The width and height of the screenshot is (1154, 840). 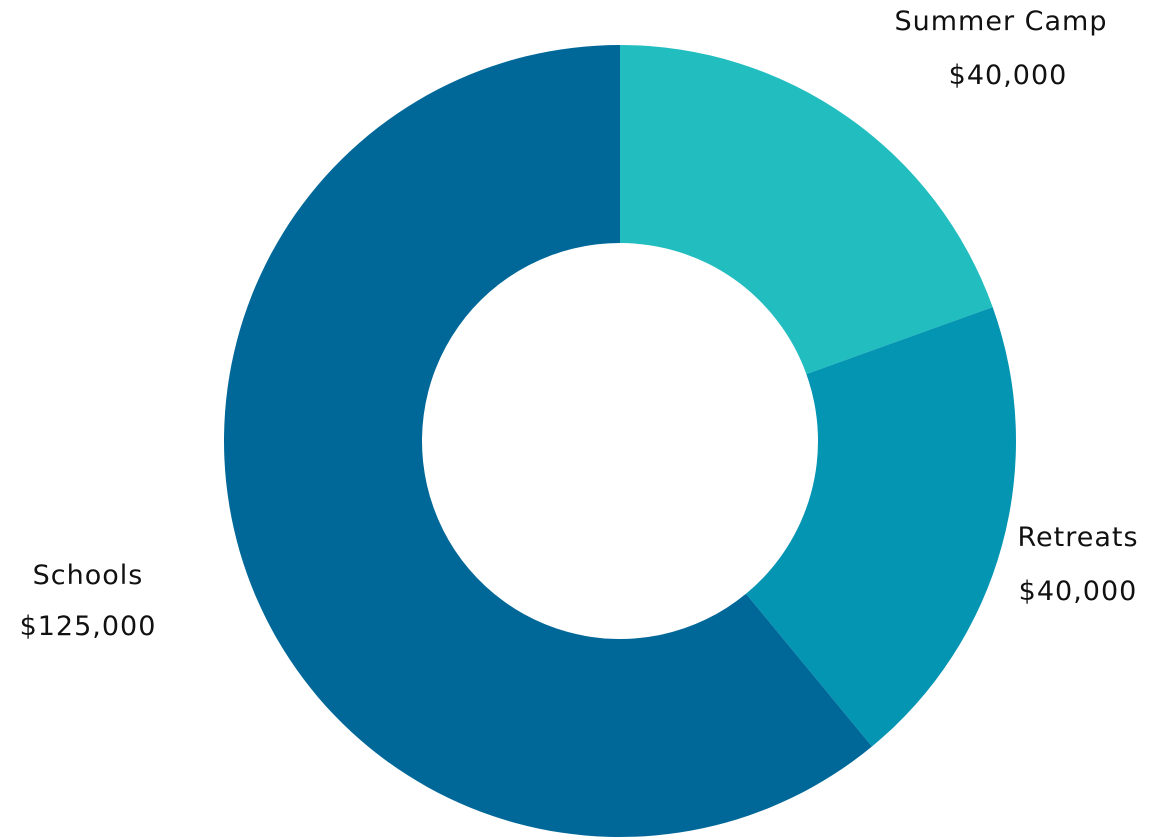 What do you see at coordinates (806, 210) in the screenshot?
I see `donut-slice-summer-camp` at bounding box center [806, 210].